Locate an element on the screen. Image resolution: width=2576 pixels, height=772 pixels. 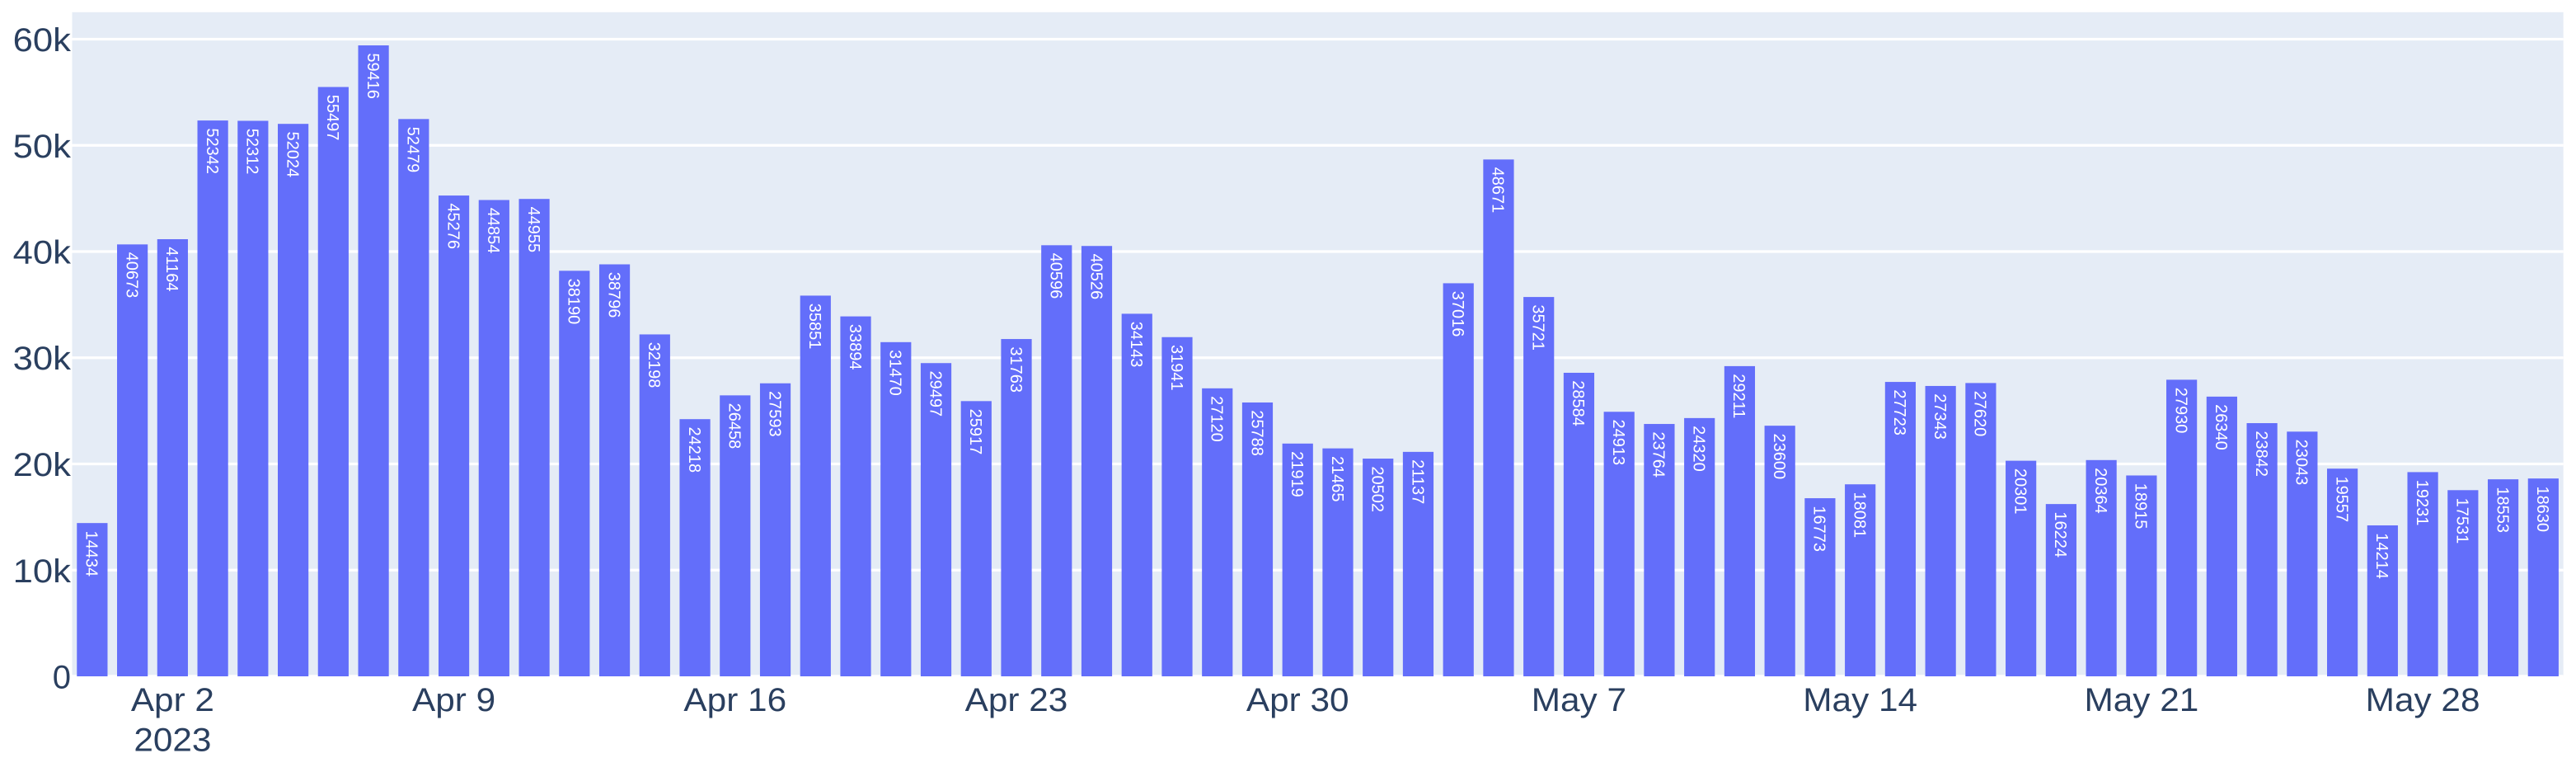
svg-text: 10k is located at coordinates (43, 571).